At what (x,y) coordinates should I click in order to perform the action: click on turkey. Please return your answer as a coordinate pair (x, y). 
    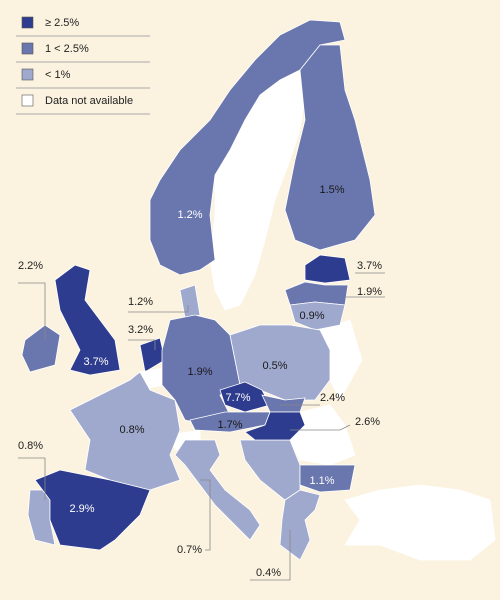
    Looking at the image, I should click on (420, 522).